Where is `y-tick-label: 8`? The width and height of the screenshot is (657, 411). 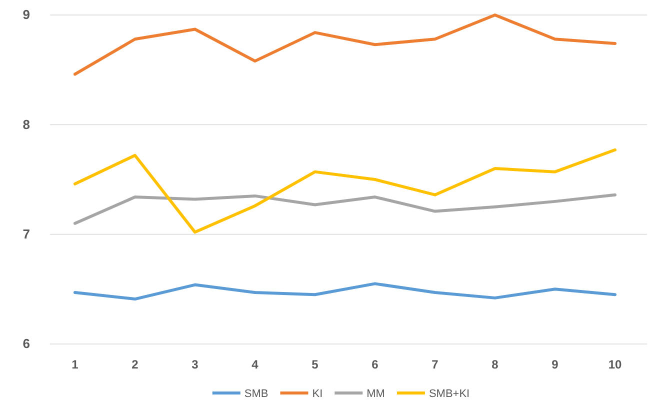
y-tick-label: 8 is located at coordinates (26, 124).